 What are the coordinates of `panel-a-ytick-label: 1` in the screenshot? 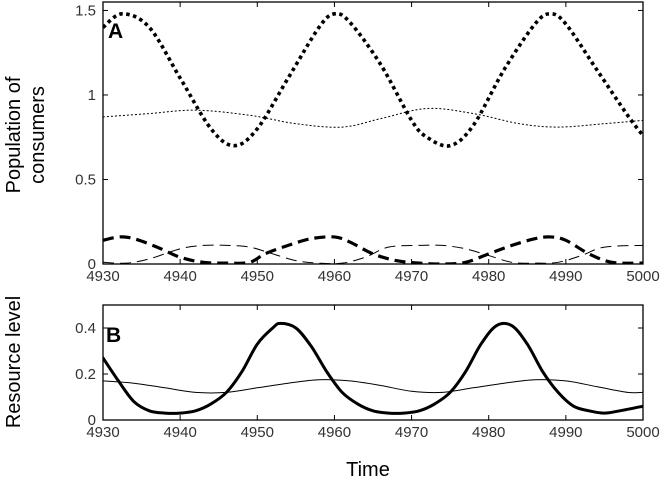 It's located at (92, 95).